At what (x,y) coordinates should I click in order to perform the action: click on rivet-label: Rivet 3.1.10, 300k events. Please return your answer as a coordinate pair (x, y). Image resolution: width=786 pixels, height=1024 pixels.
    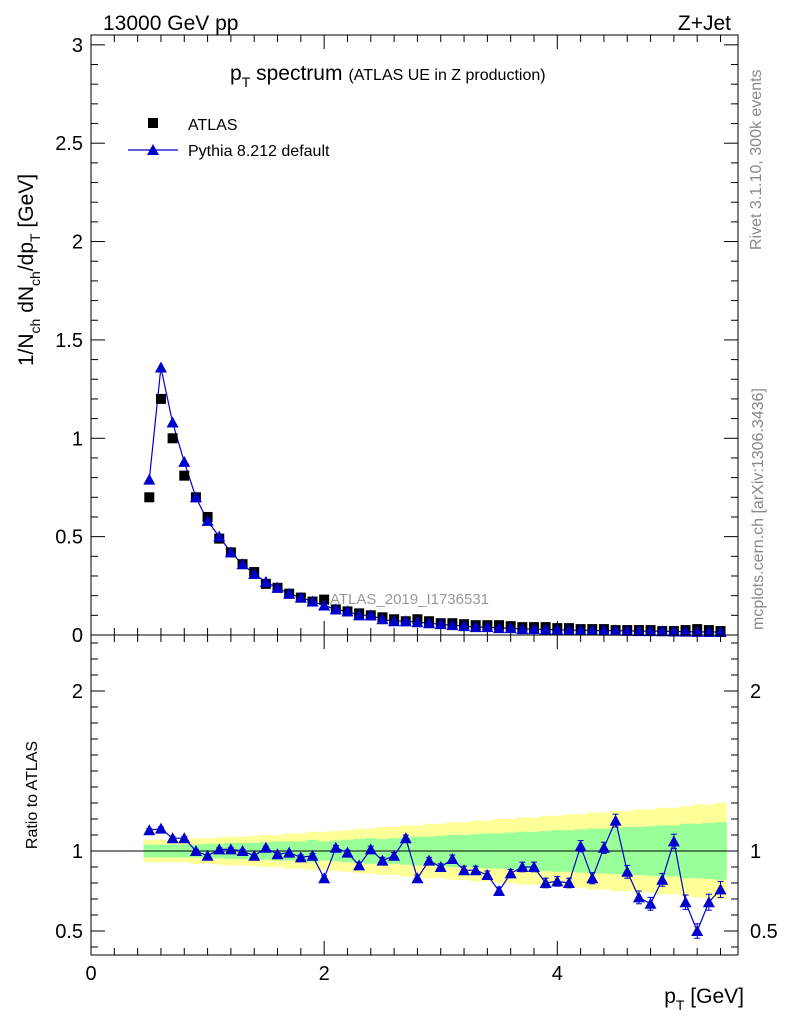
    Looking at the image, I should click on (756, 159).